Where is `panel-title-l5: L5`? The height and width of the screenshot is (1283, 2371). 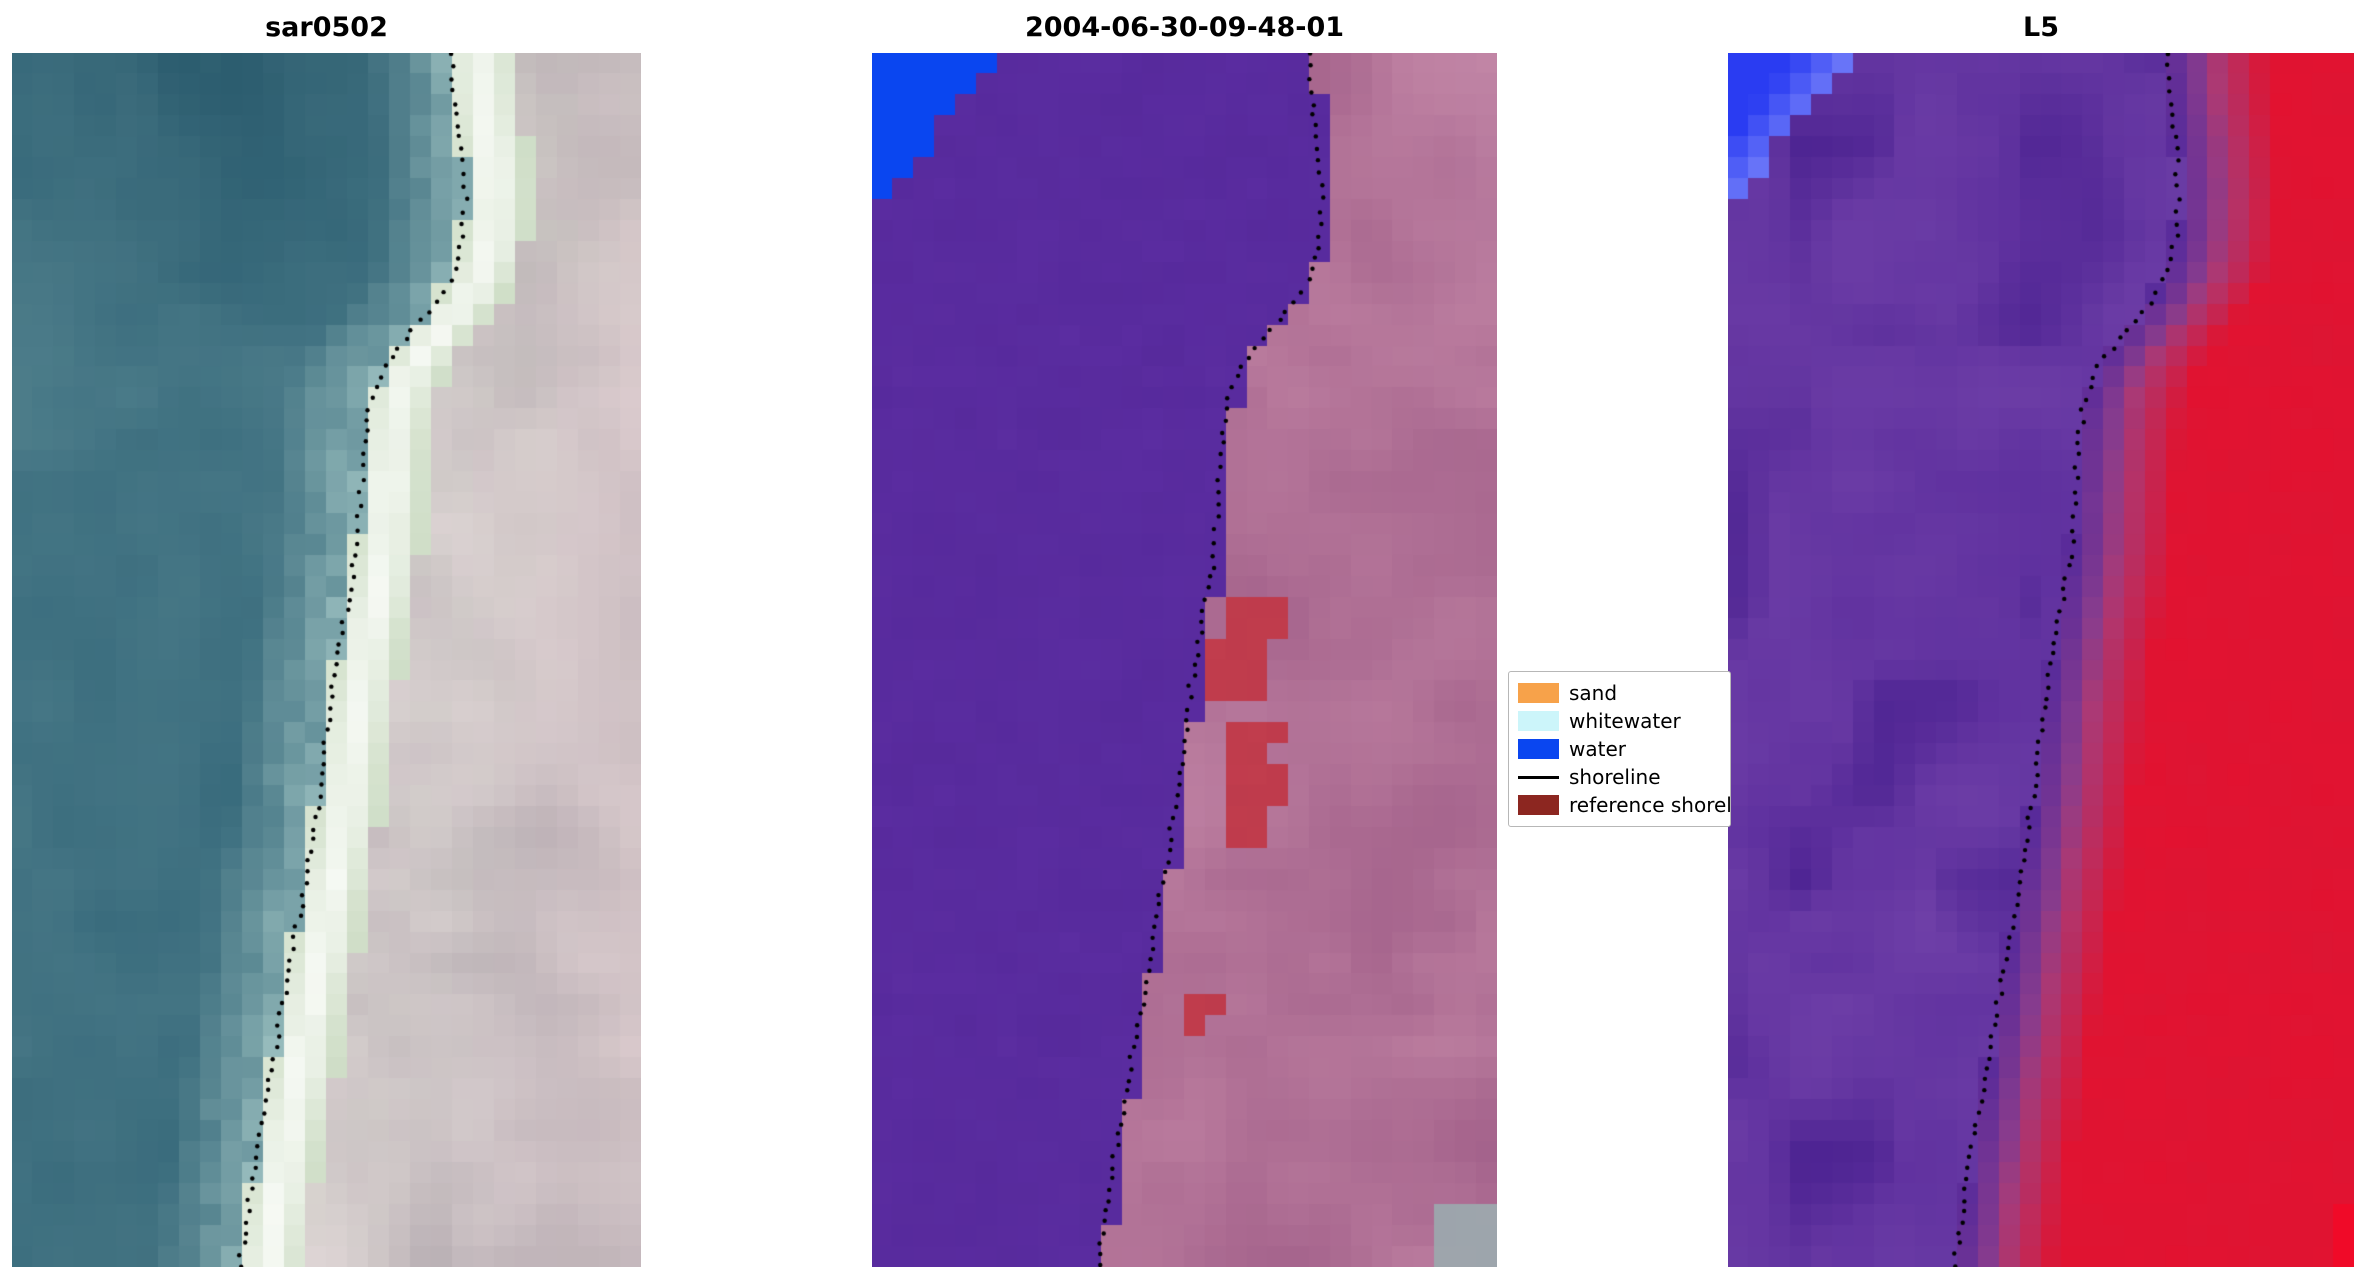 panel-title-l5: L5 is located at coordinates (2041, 27).